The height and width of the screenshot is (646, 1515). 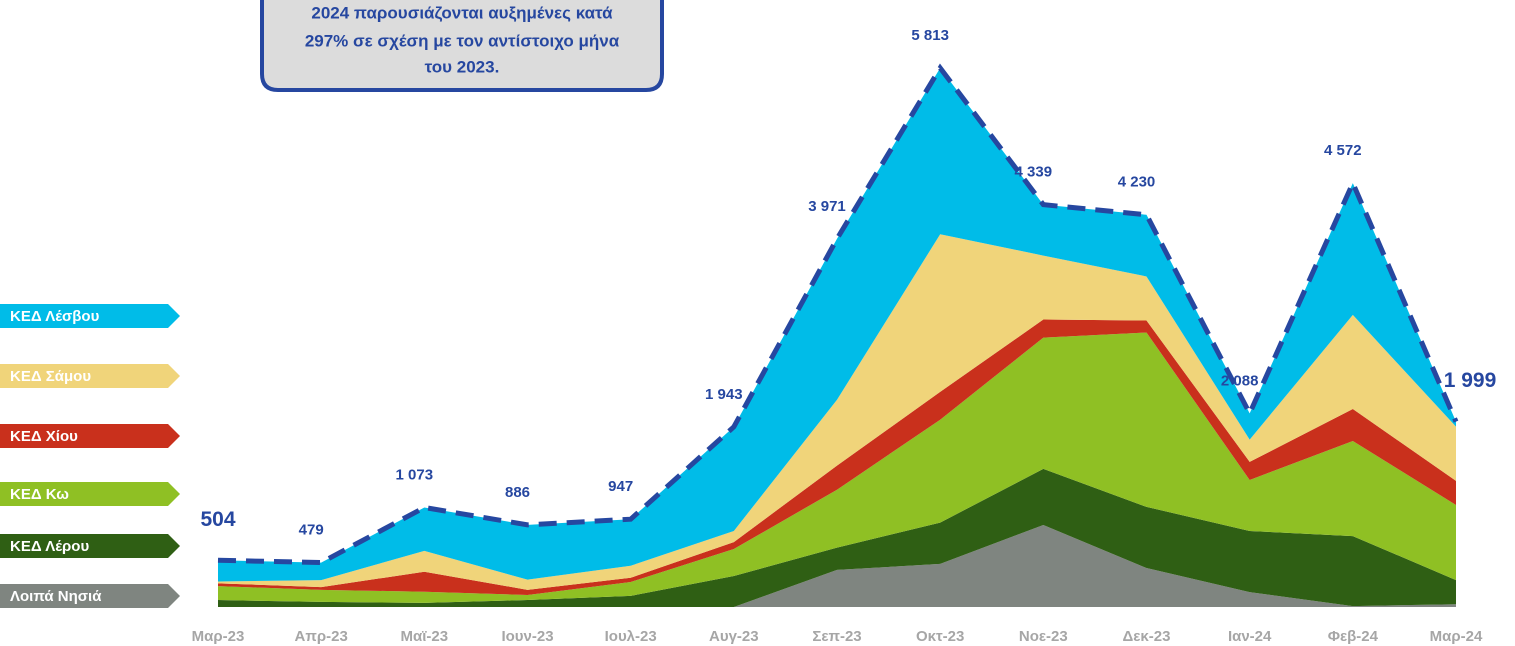 I want to click on total-label: 4 572, so click(x=1343, y=150).